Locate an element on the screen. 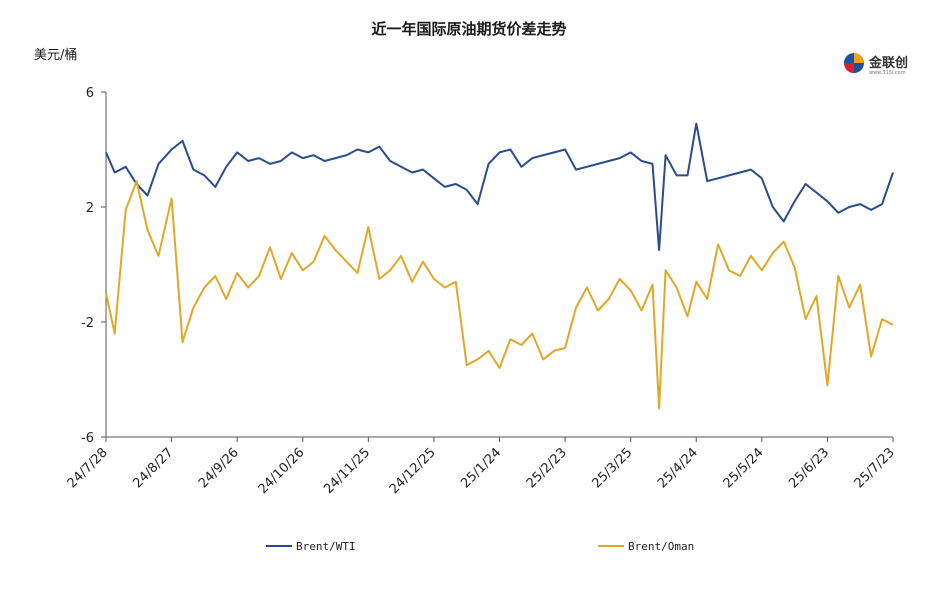 The height and width of the screenshot is (602, 938). chart-title: 近一年国际原油期货价差走势 is located at coordinates (469, 29).